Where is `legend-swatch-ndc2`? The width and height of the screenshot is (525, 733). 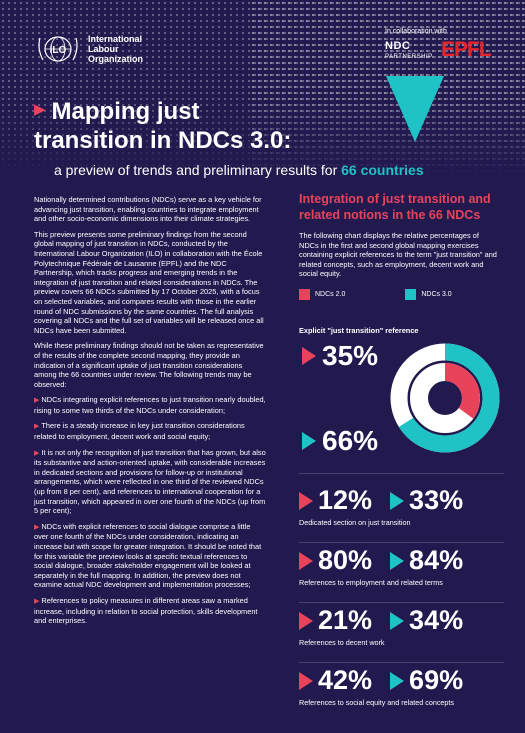 legend-swatch-ndc2 is located at coordinates (304, 294).